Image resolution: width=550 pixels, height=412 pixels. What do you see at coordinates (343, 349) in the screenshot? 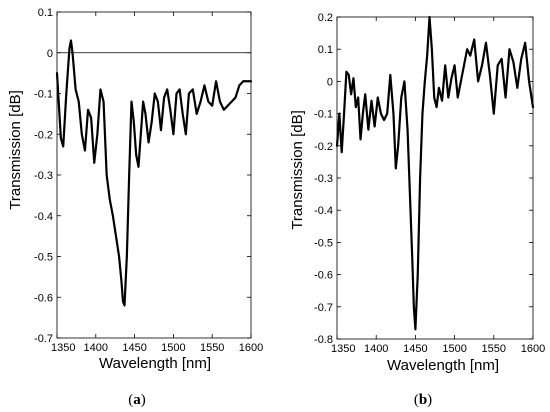
I see `panel-b-x-tick-label: 1350` at bounding box center [343, 349].